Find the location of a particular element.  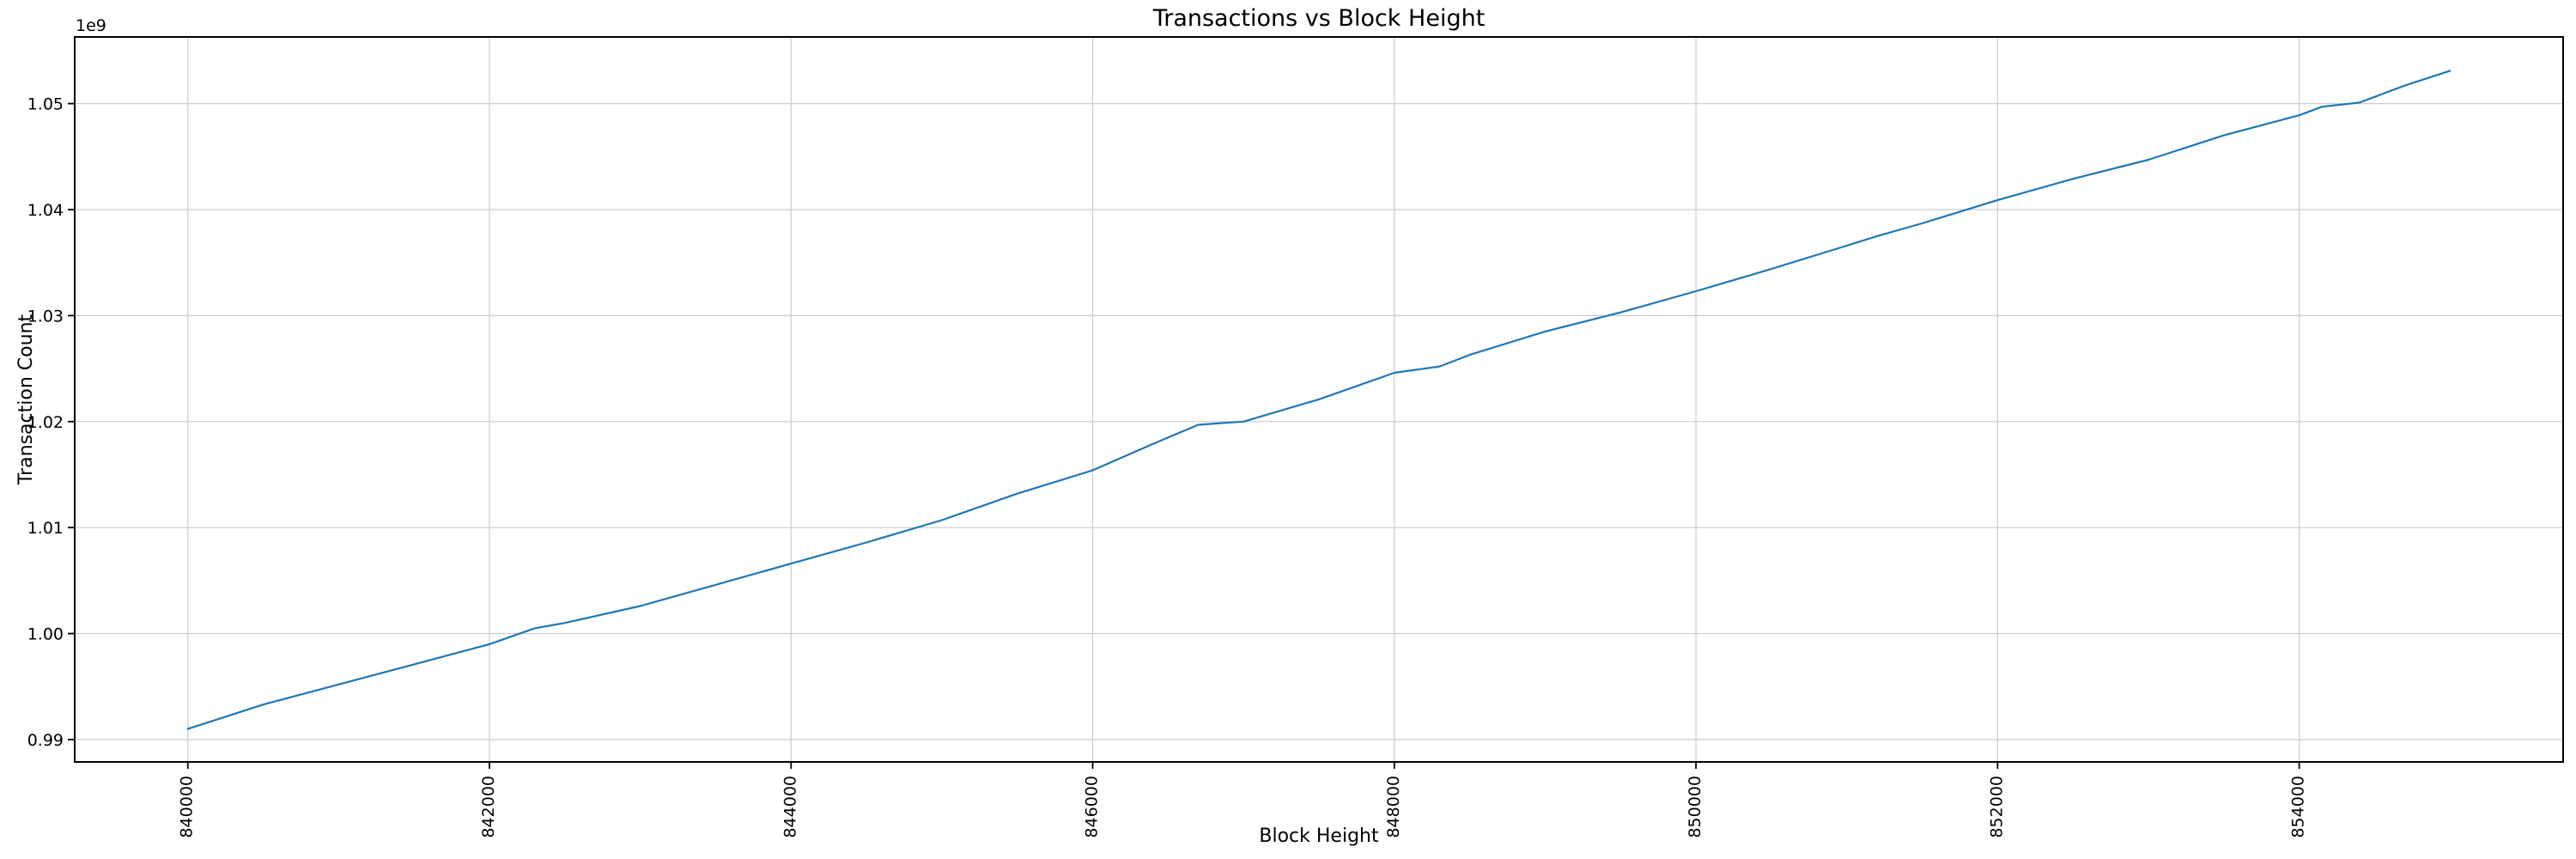

y-axis-label: Transaction Count is located at coordinates (26, 399).